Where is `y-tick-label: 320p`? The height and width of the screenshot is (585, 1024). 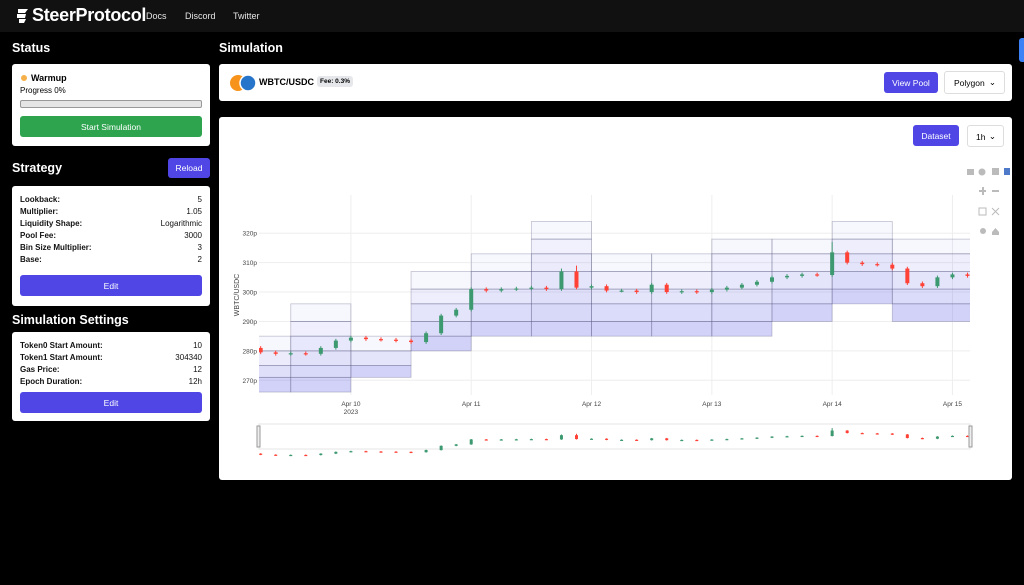 y-tick-label: 320p is located at coordinates (250, 234).